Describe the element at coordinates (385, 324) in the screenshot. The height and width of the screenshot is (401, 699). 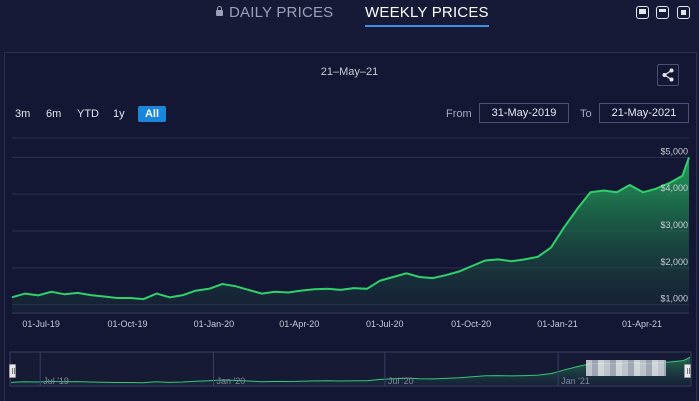
I see `x-tick-label: 01-Jul-20` at that location.